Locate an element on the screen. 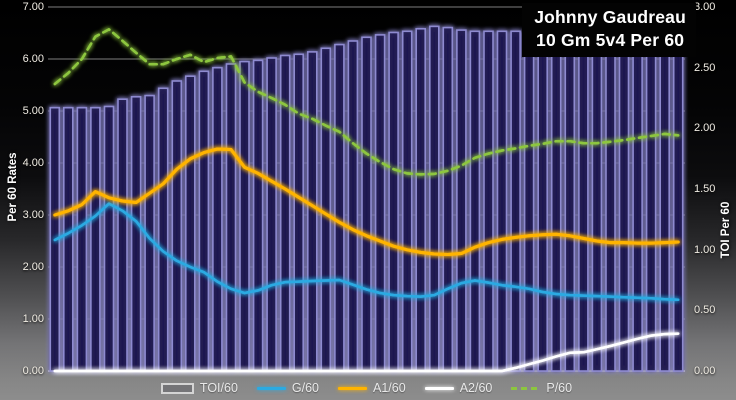 Image resolution: width=736 pixels, height=400 pixels. chart-title-line2: 10 Gm 5v4 Per 60 is located at coordinates (610, 40).